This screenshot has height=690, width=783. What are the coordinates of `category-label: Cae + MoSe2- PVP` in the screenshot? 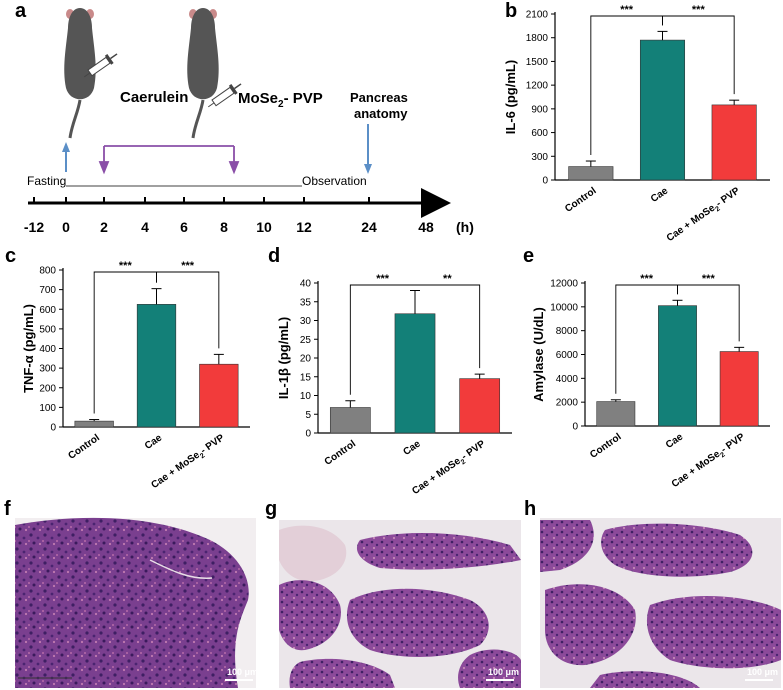 It's located at (704, 215).